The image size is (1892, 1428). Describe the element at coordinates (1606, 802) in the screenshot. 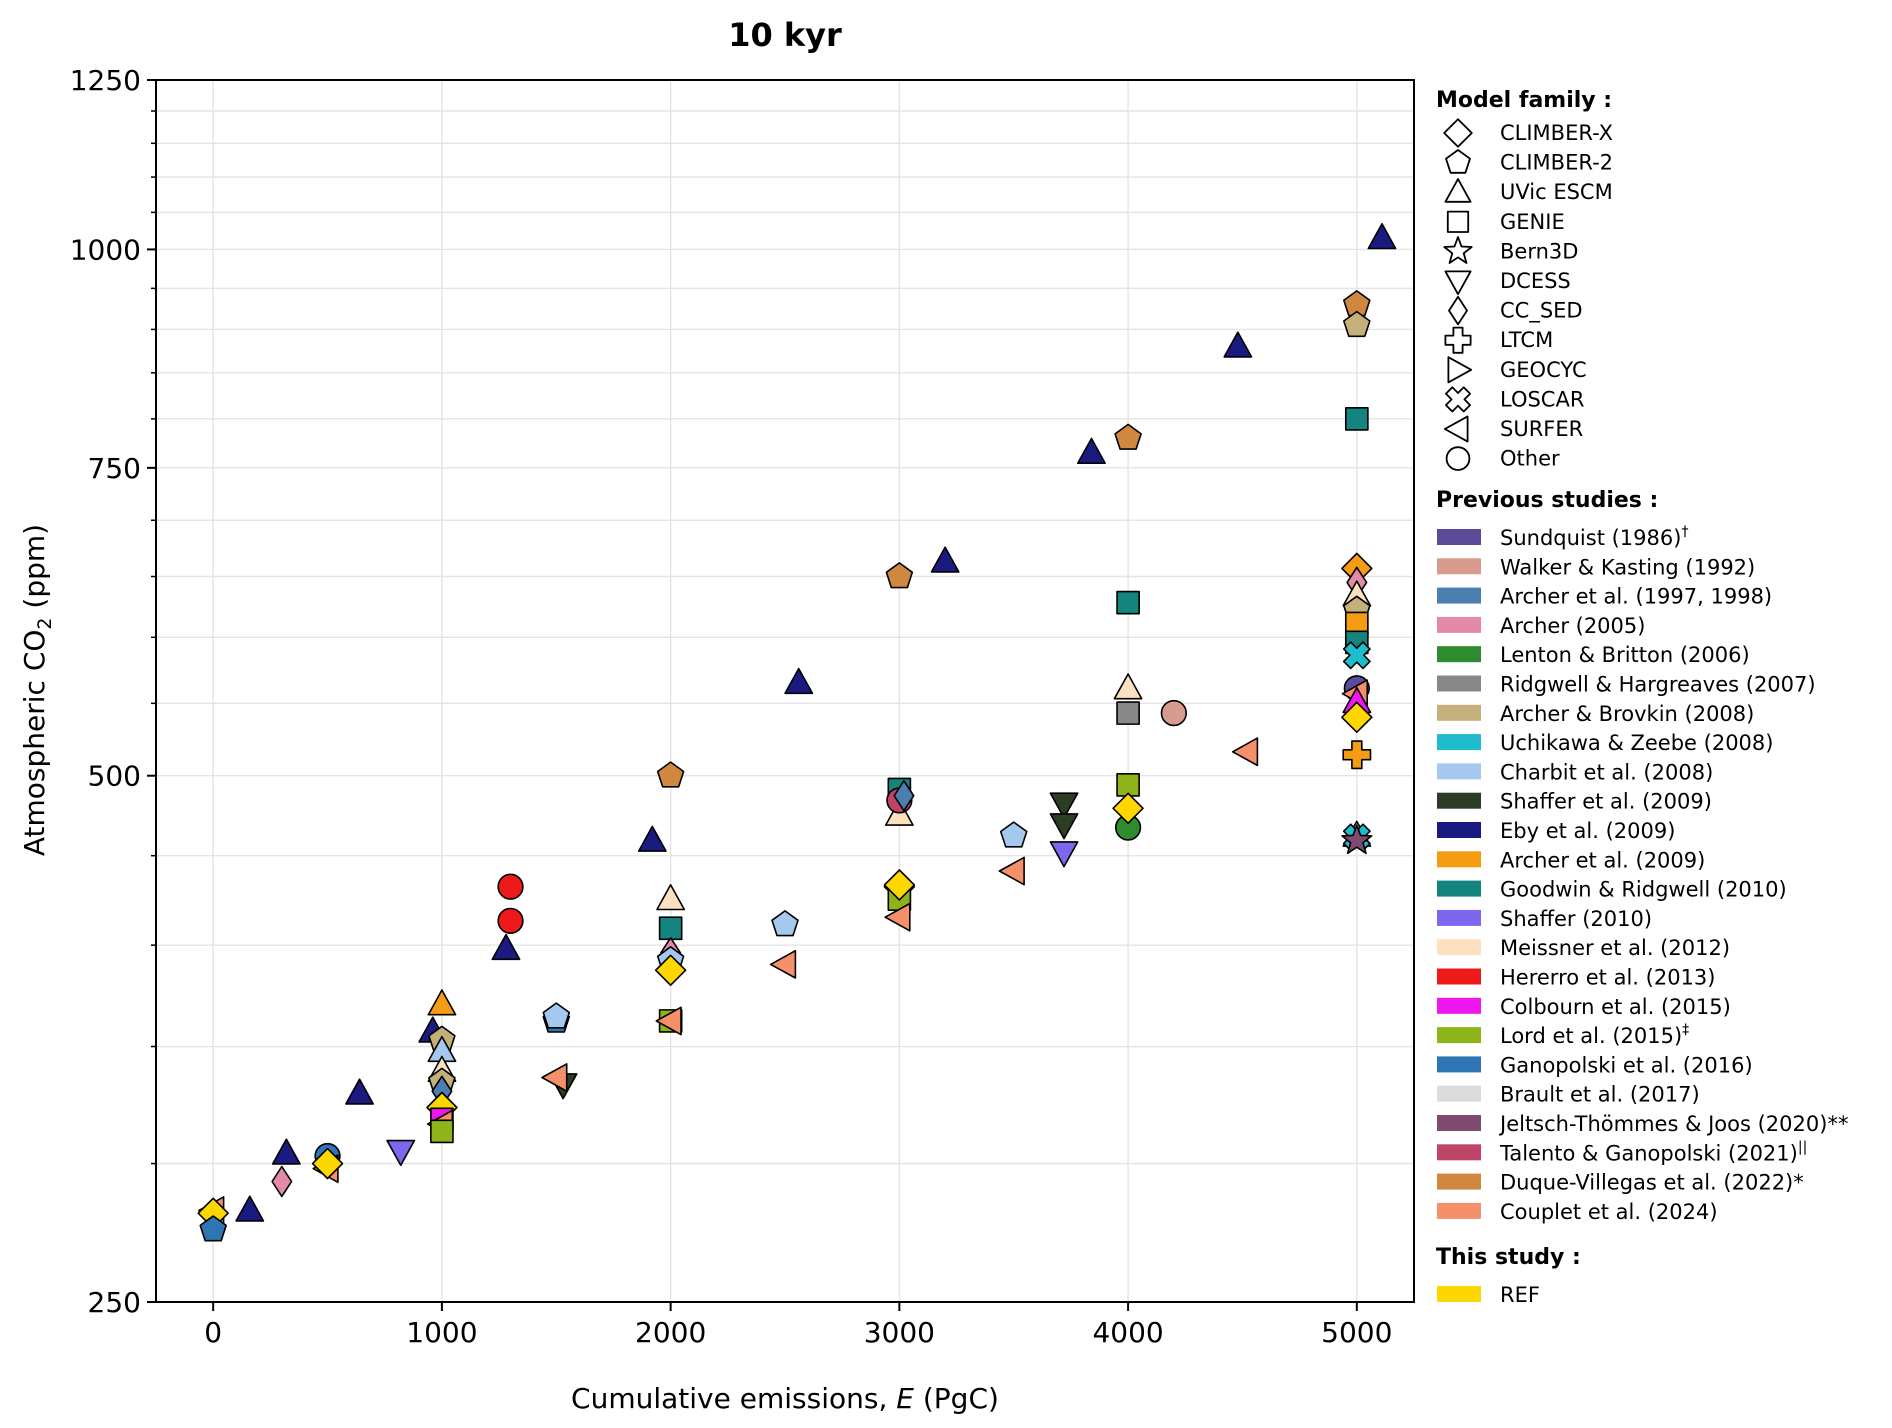

I see `legend-study-label: Shaffer et al. (2009)` at that location.